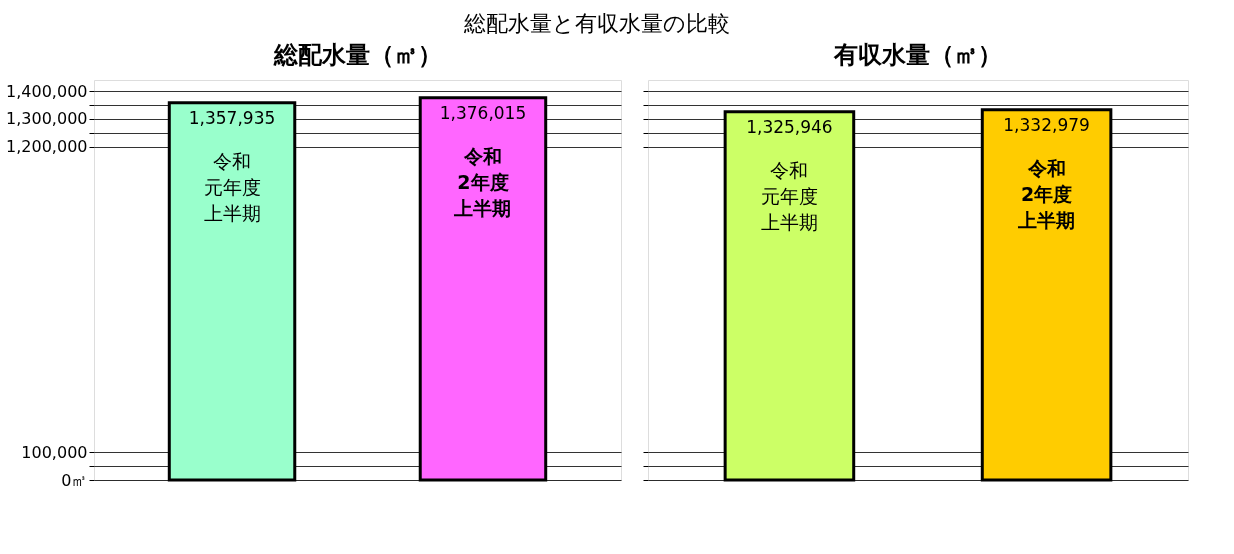 The image size is (1234, 554). Describe the element at coordinates (1046, 124) in the screenshot. I see `data-label: 1,332,979` at that location.